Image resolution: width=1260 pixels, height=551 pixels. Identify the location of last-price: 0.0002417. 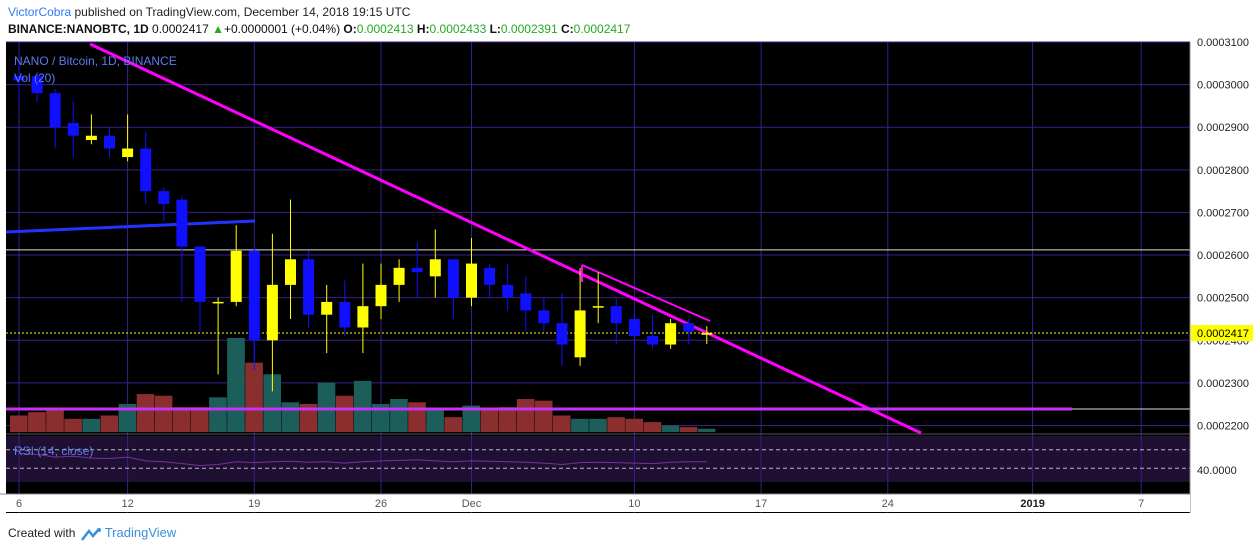
(180, 29).